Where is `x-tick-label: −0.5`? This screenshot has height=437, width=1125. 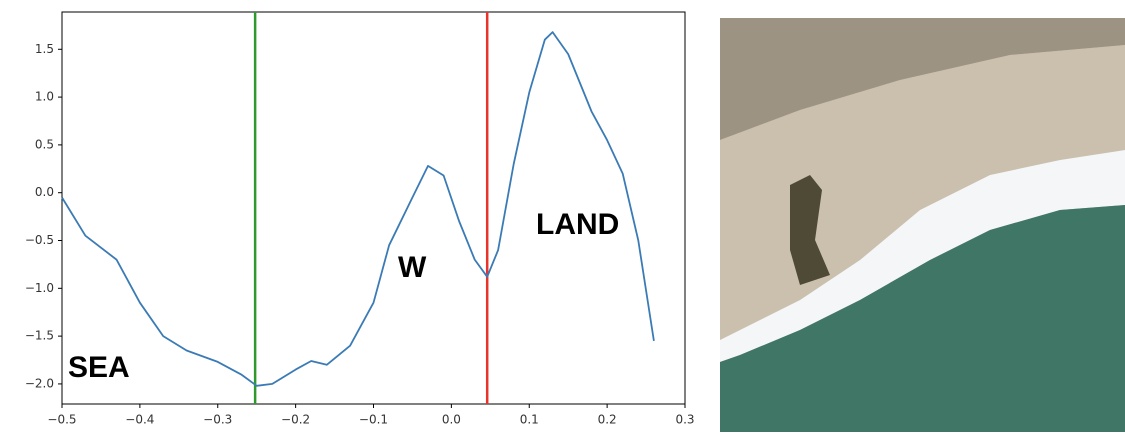 x-tick-label: −0.5 is located at coordinates (61, 420).